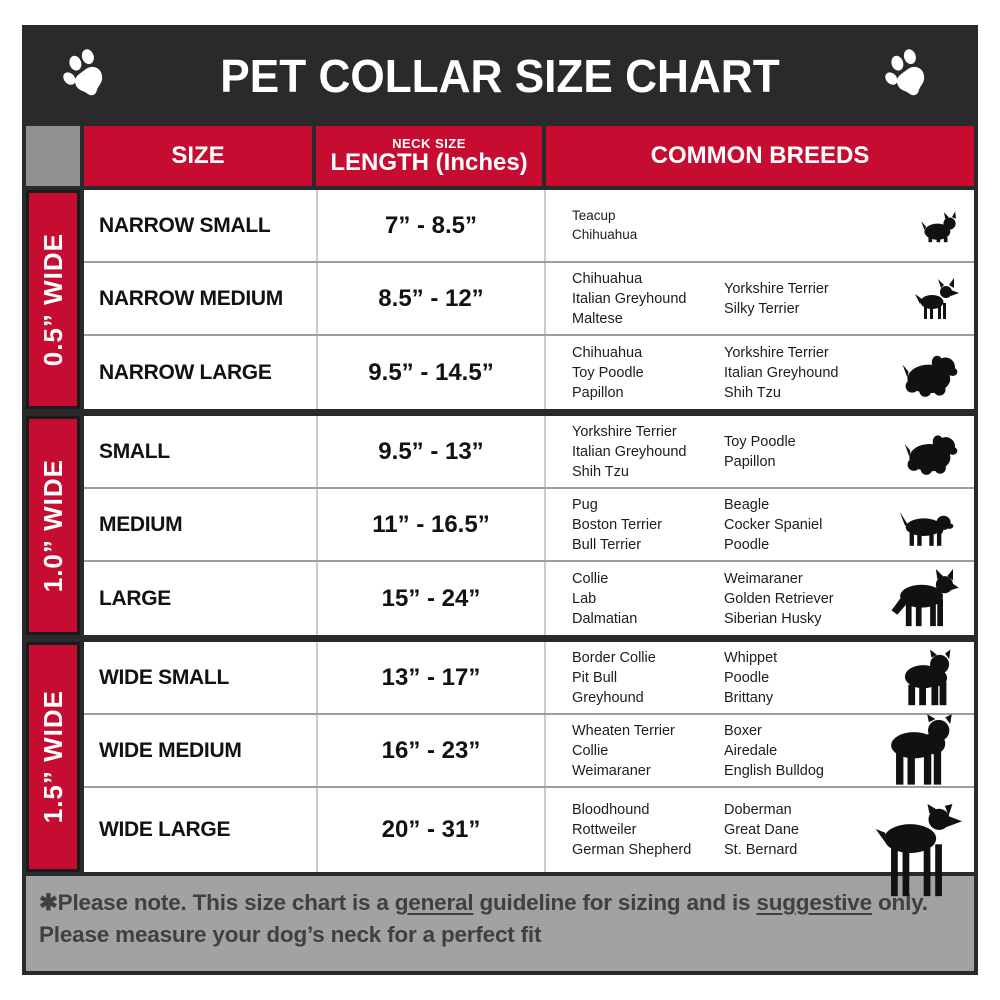 The image size is (1000, 1000). I want to click on size-cell: SMALL, so click(200, 451).